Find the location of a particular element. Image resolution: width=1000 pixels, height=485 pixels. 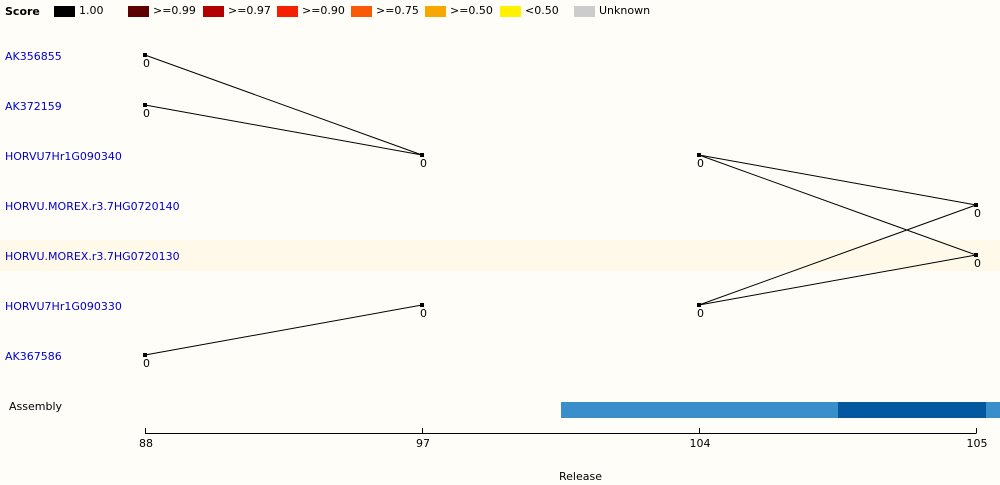

gene-link-horvu-morex-r3-7hg0720130: HORVU.MOREX.r3.7HG0720130 is located at coordinates (92, 256).